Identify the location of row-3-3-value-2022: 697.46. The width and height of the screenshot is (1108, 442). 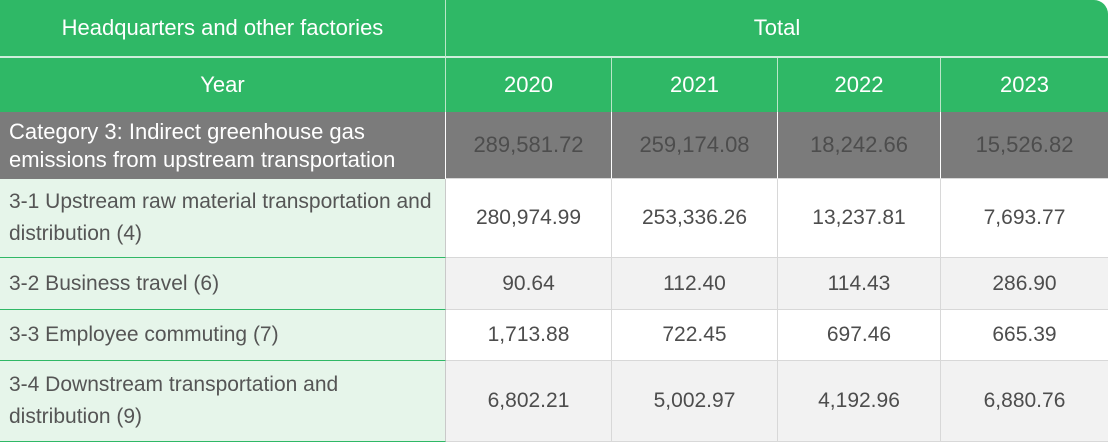
(858, 335).